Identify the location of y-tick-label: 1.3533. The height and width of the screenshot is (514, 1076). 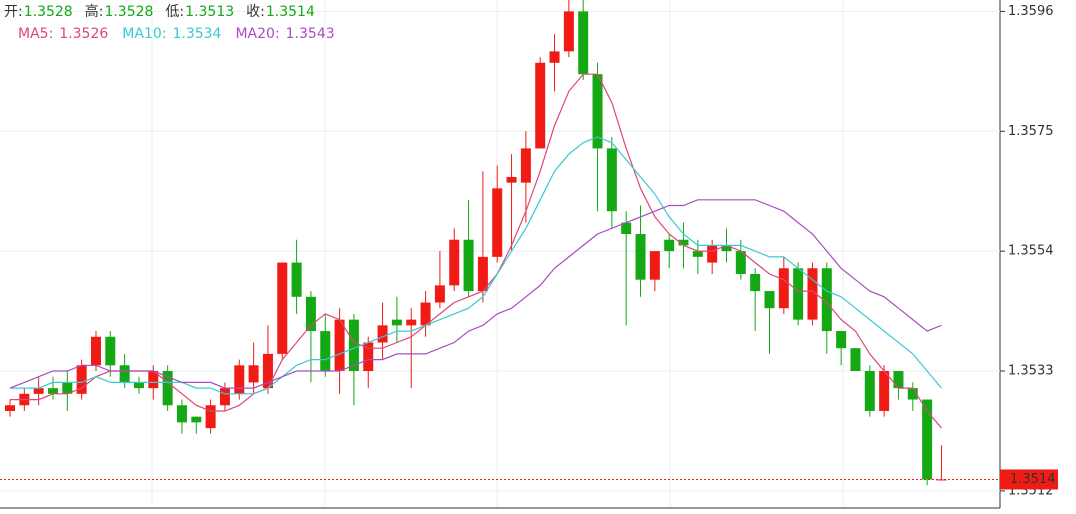
(1031, 371).